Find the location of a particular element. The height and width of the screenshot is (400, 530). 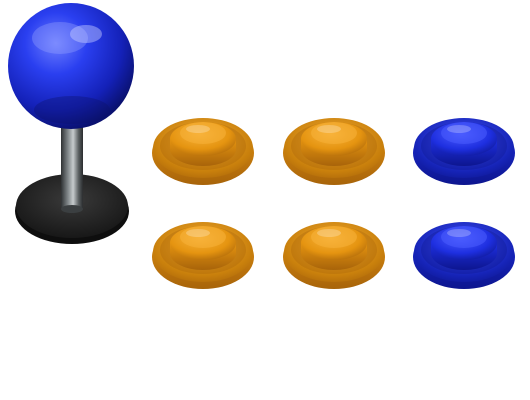

joystick-shaft is located at coordinates (72, 165).